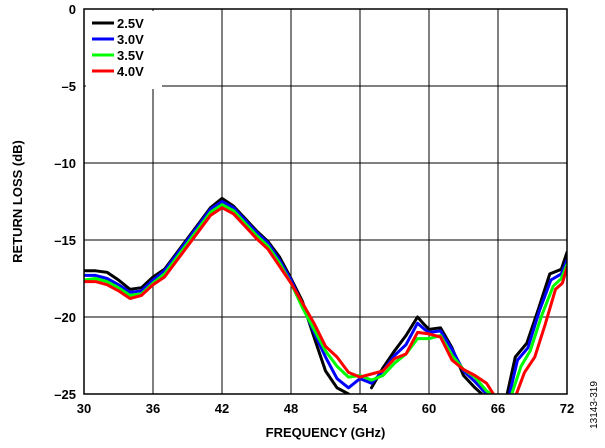 This screenshot has width=605, height=448. I want to click on x-tick-label-54: 54, so click(360, 408).